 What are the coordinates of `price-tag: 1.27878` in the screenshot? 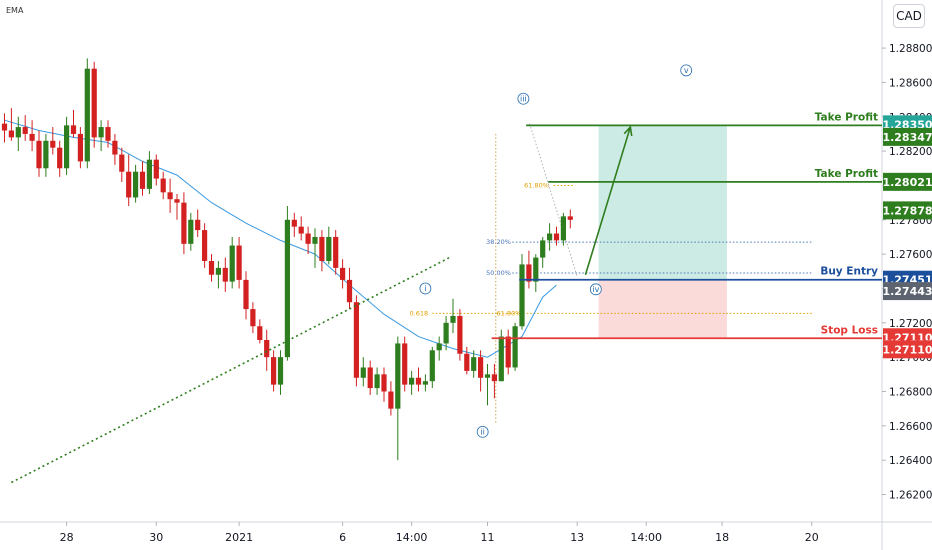 It's located at (907, 210).